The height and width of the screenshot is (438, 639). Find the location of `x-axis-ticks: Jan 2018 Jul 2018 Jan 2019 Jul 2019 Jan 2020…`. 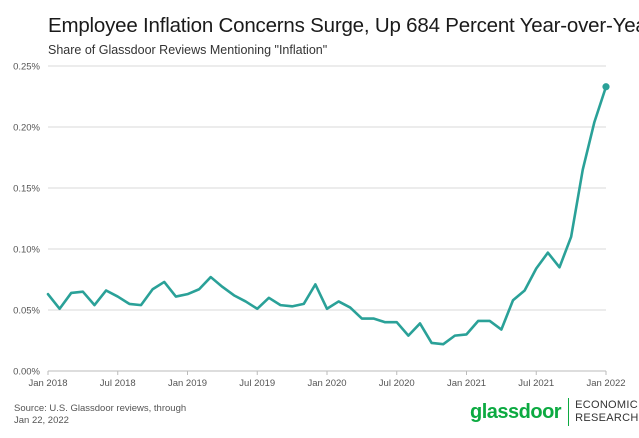

x-axis-ticks: Jan 2018 Jul 2018 Jan 2019 Jul 2019 Jan 2020… is located at coordinates (327, 380).